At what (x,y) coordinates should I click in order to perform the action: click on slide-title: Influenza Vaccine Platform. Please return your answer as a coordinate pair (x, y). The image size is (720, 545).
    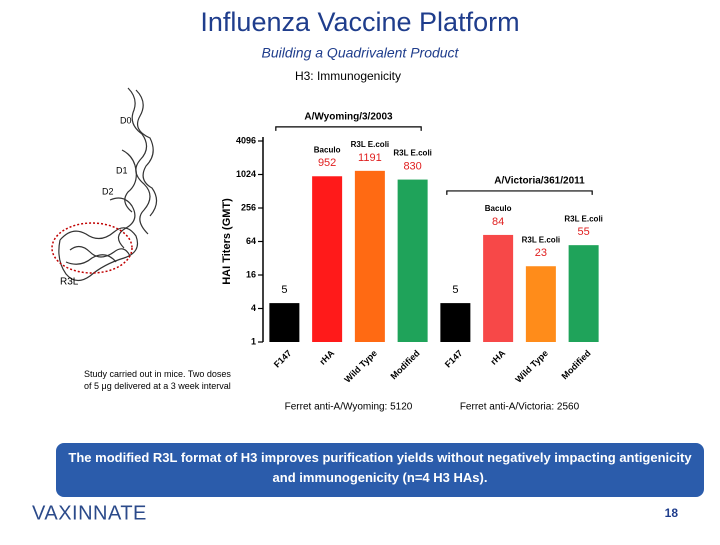
    Looking at the image, I should click on (359, 22).